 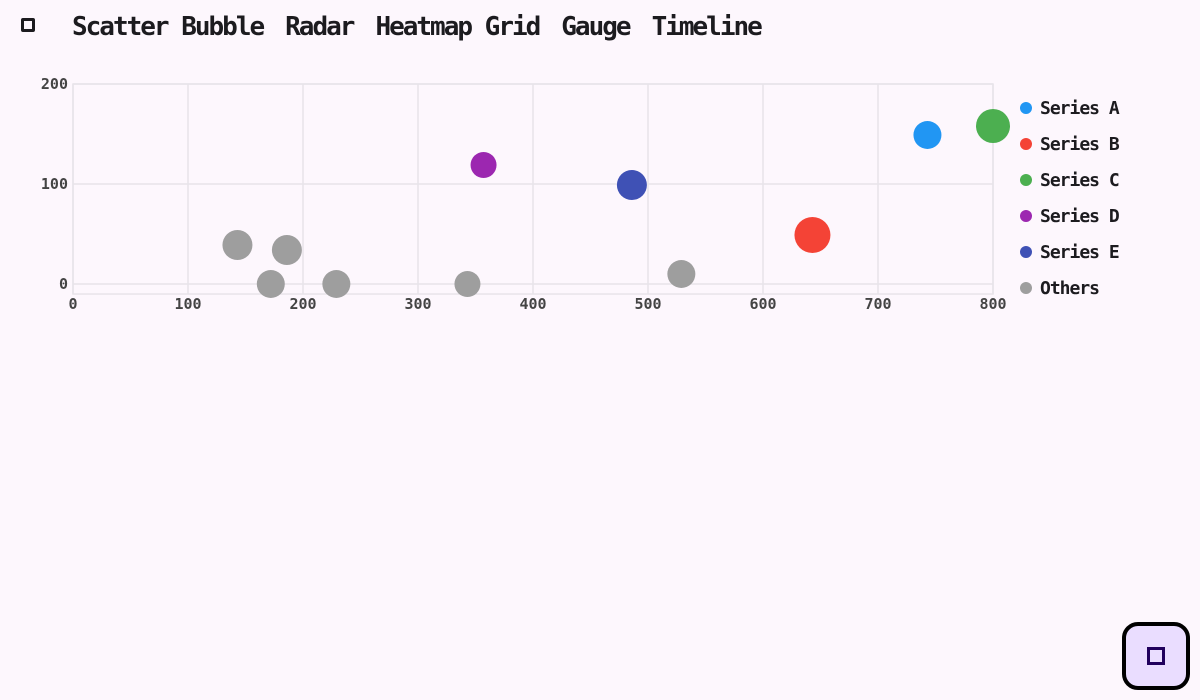 I want to click on legend-item: Others, so click(x=1069, y=288).